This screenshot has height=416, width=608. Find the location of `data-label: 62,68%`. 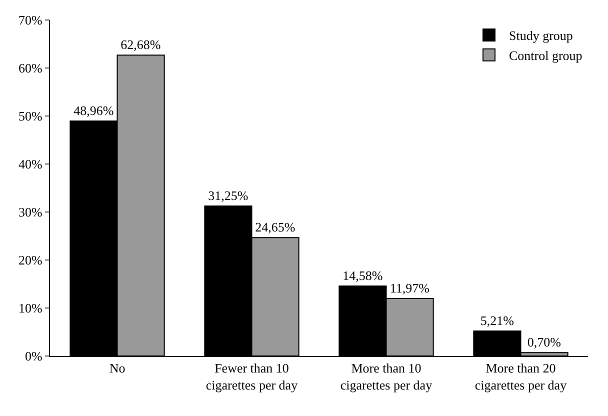

data-label: 62,68% is located at coordinates (140, 44).